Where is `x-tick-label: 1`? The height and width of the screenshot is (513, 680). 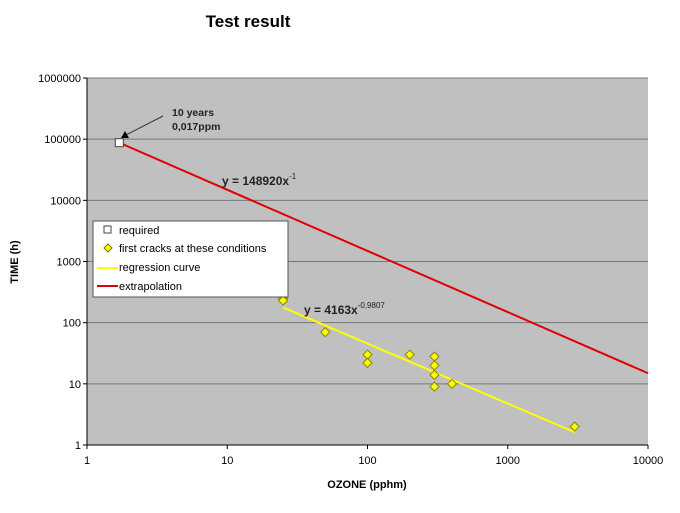
x-tick-label: 1 is located at coordinates (87, 461).